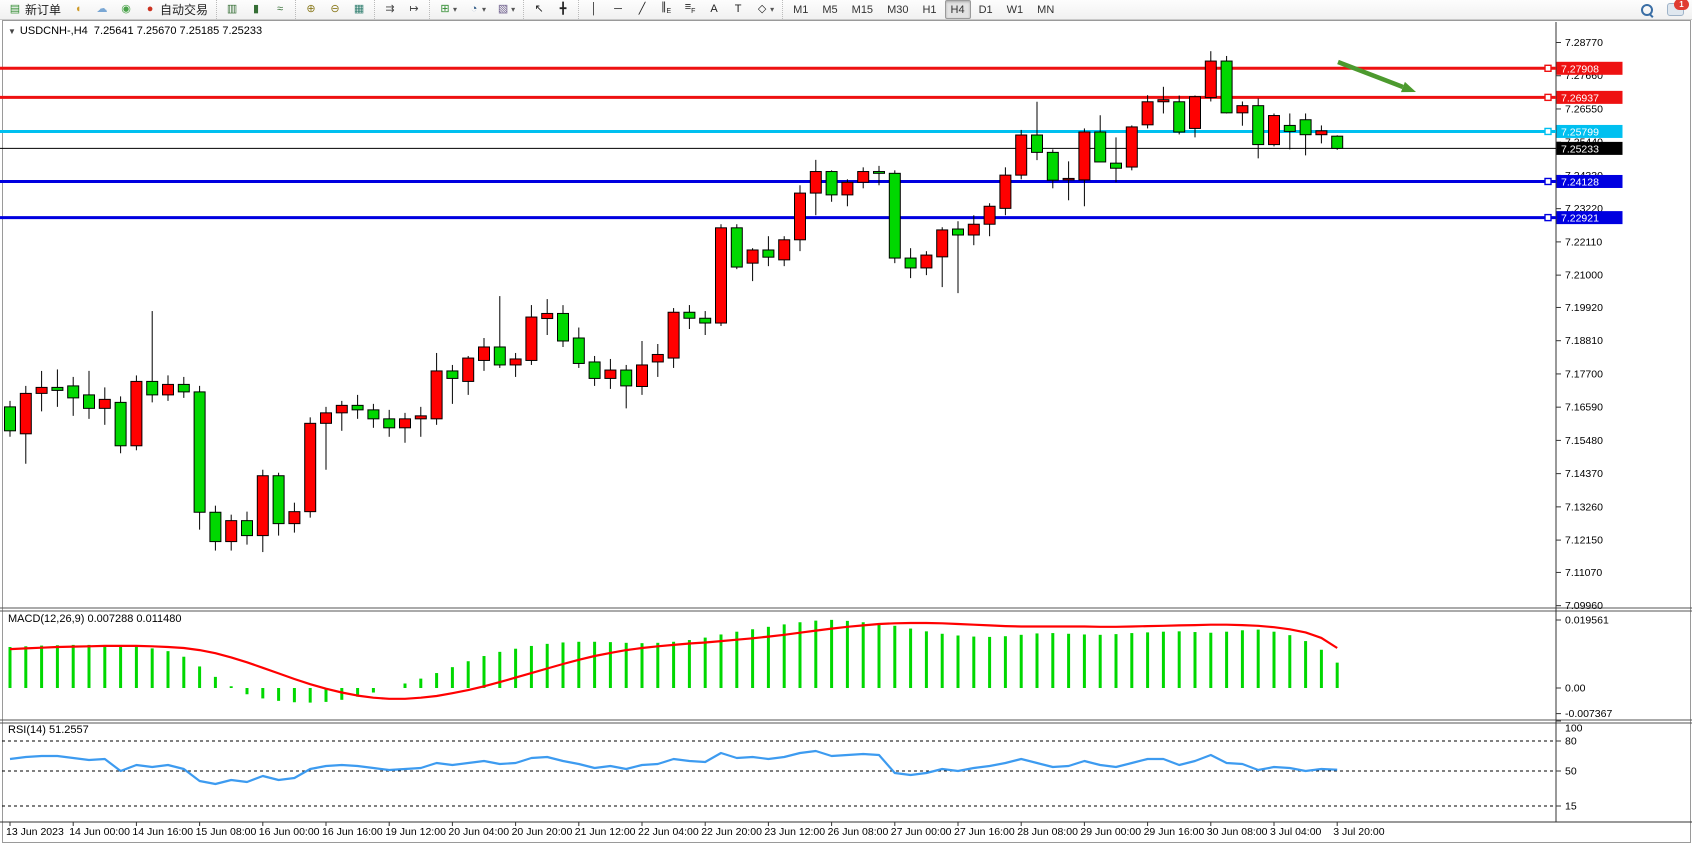  I want to click on svg-text: 7.12150, so click(1584, 541).